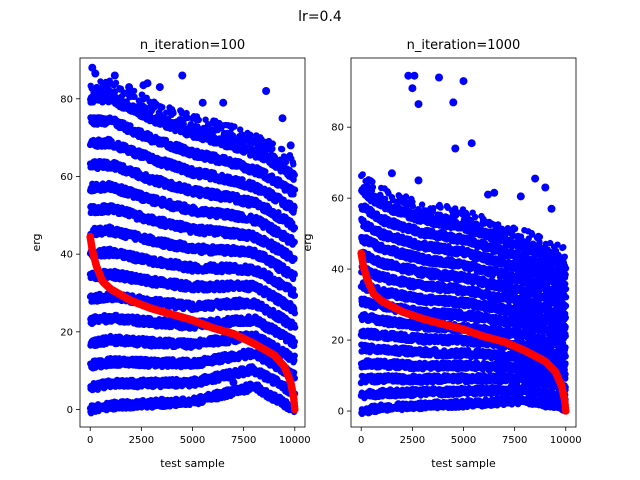 The width and height of the screenshot is (640, 480). What do you see at coordinates (320, 17) in the screenshot?
I see `figure-suptitle: lr=0.4` at bounding box center [320, 17].